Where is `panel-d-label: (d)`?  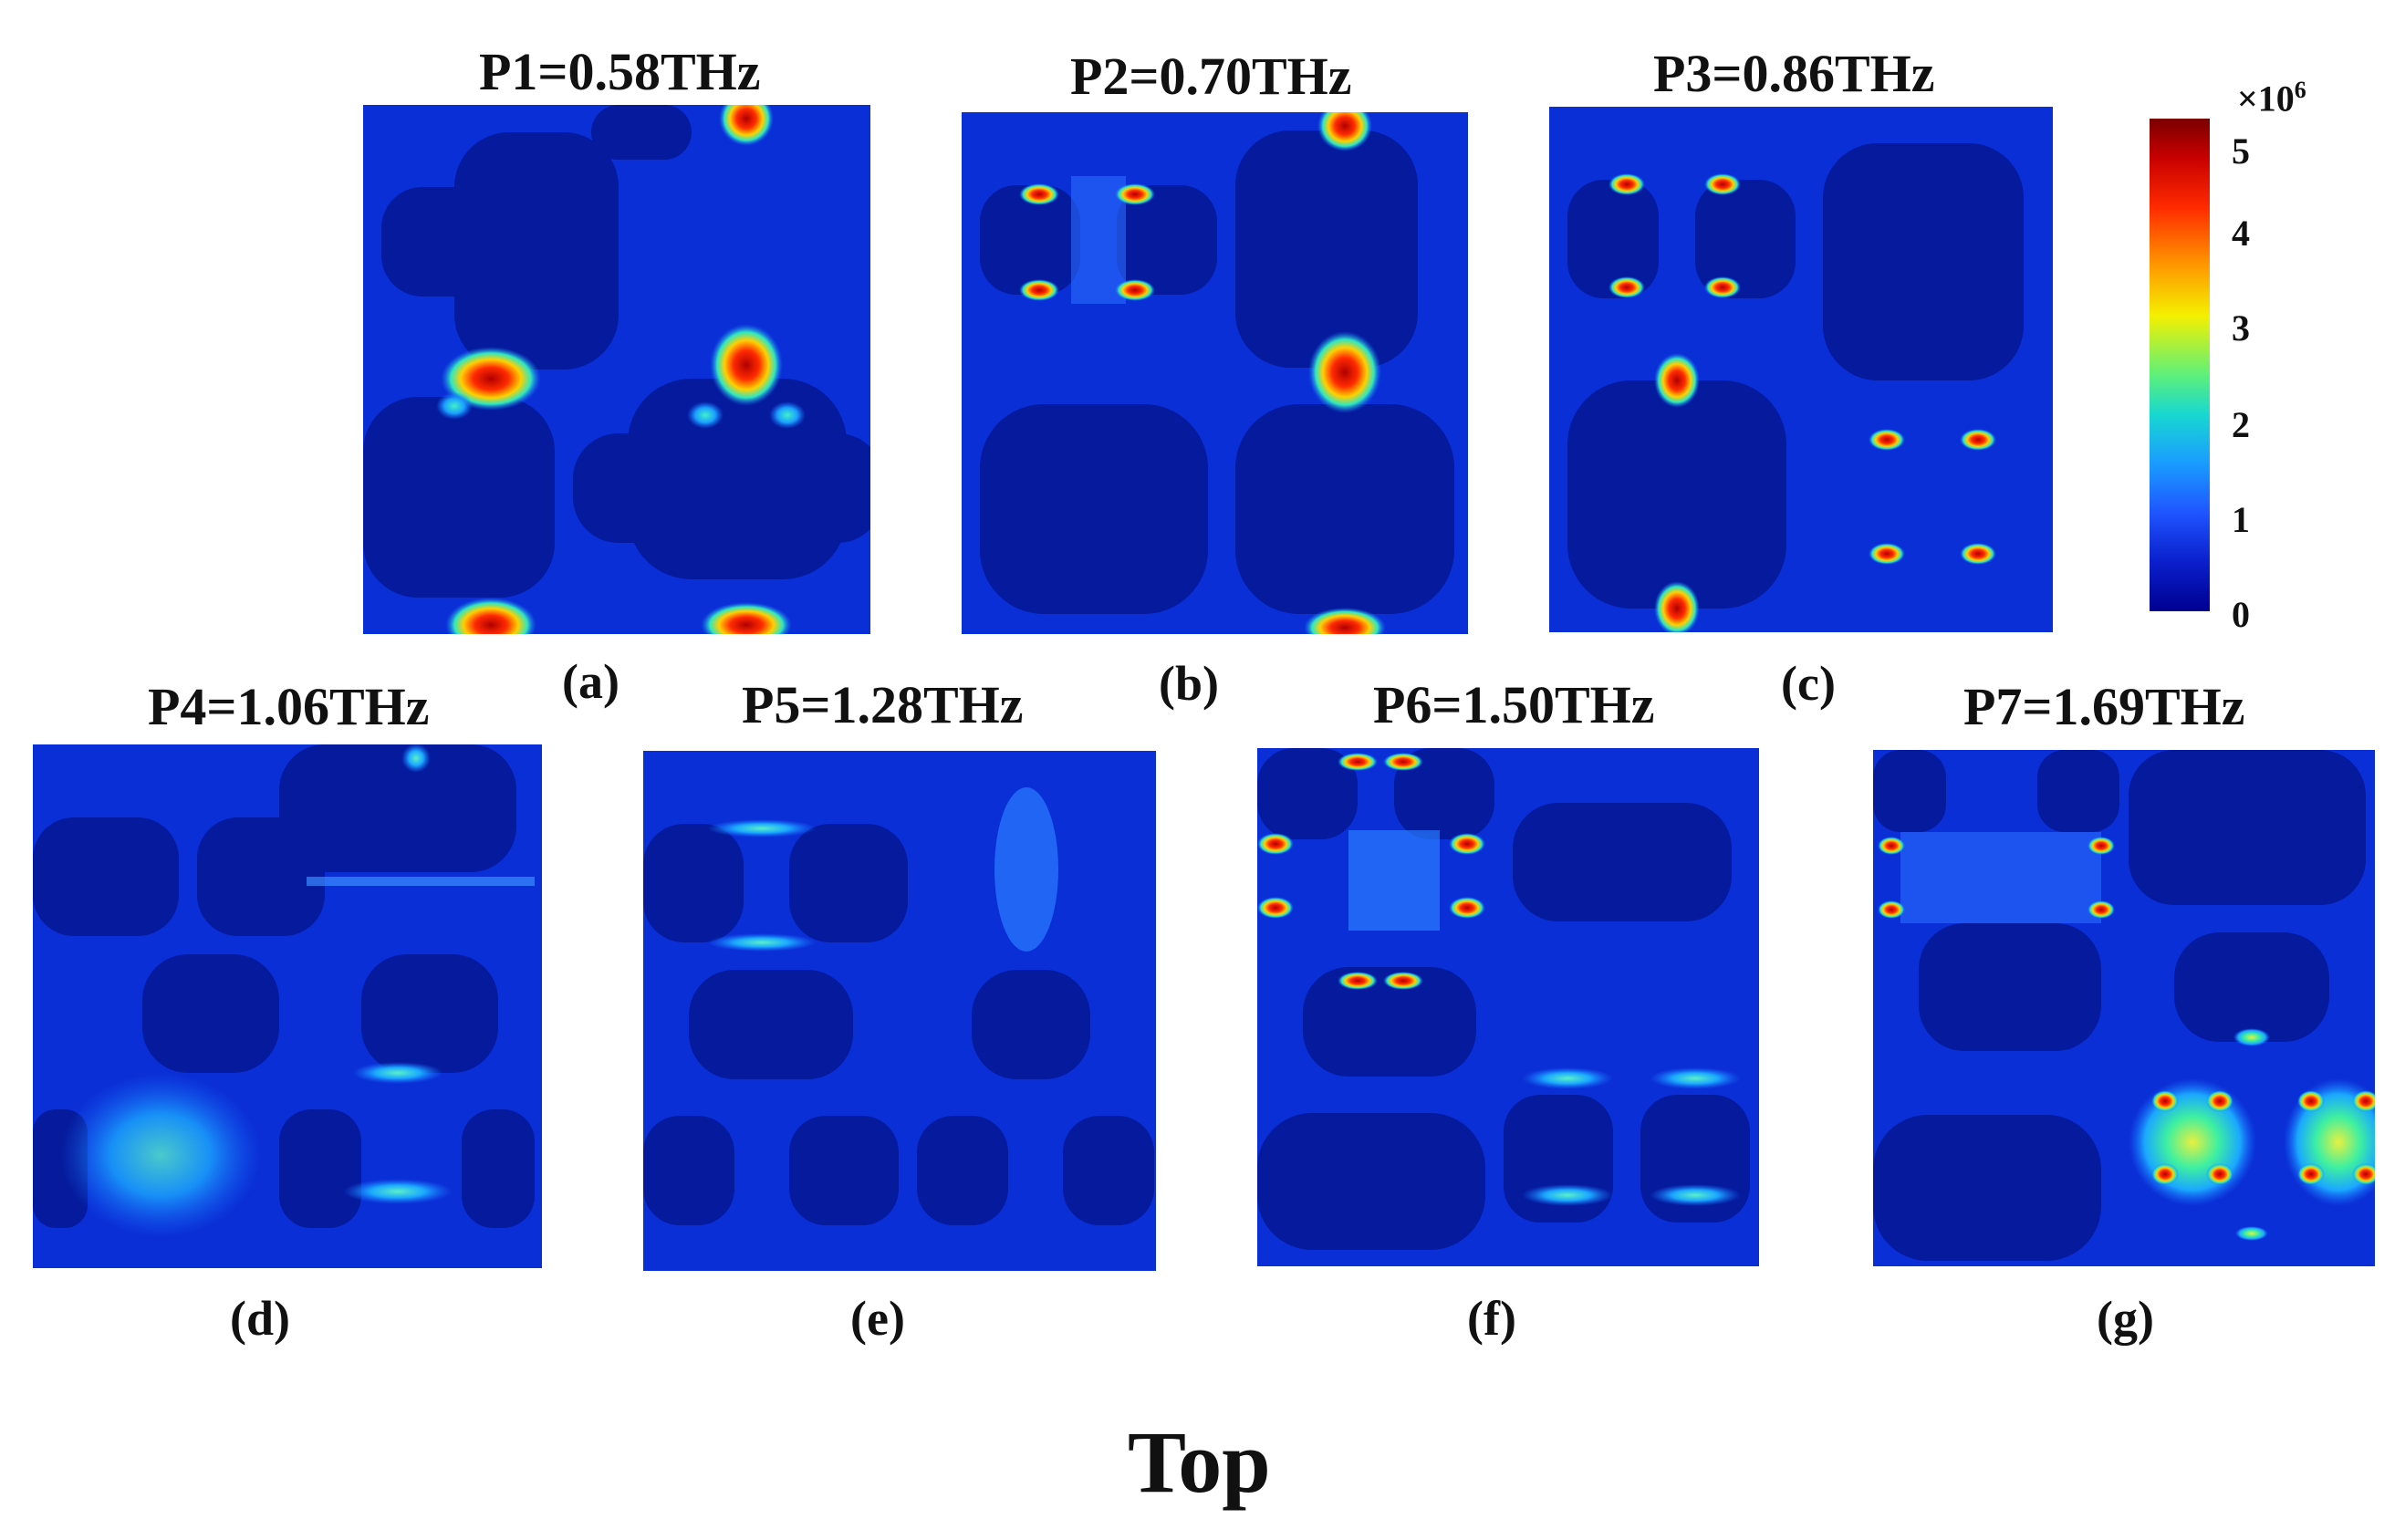
panel-d-label: (d) is located at coordinates (260, 1318).